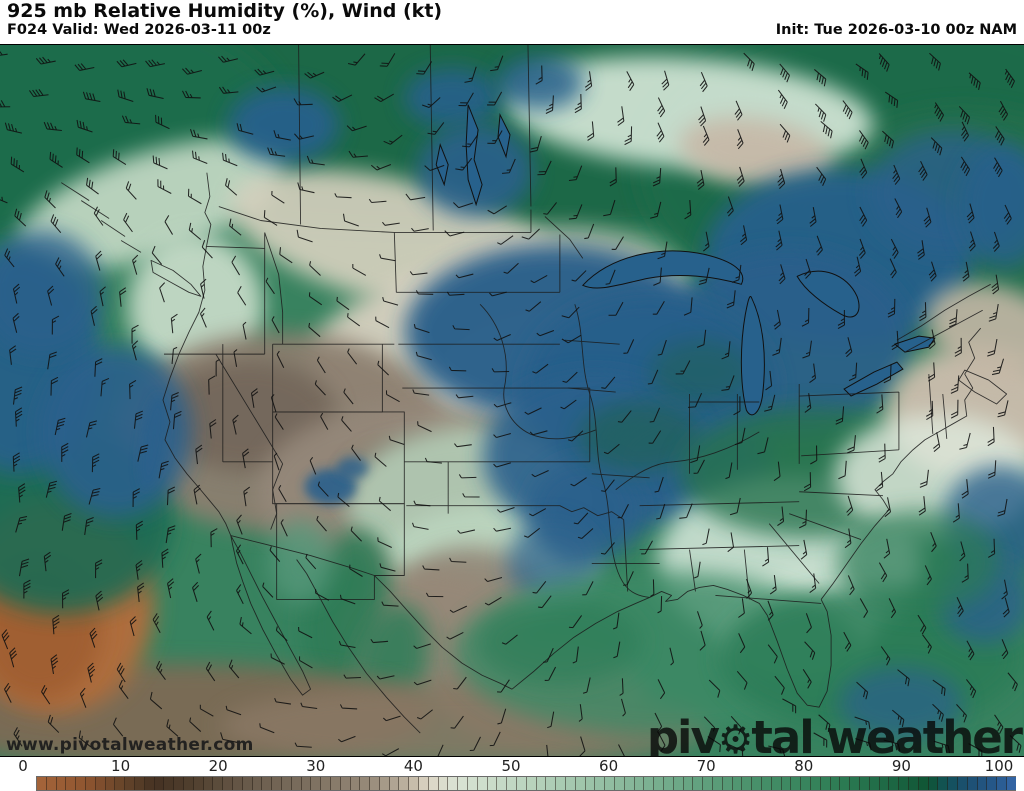  I want to click on colorbar-tick: 40, so click(413, 766).